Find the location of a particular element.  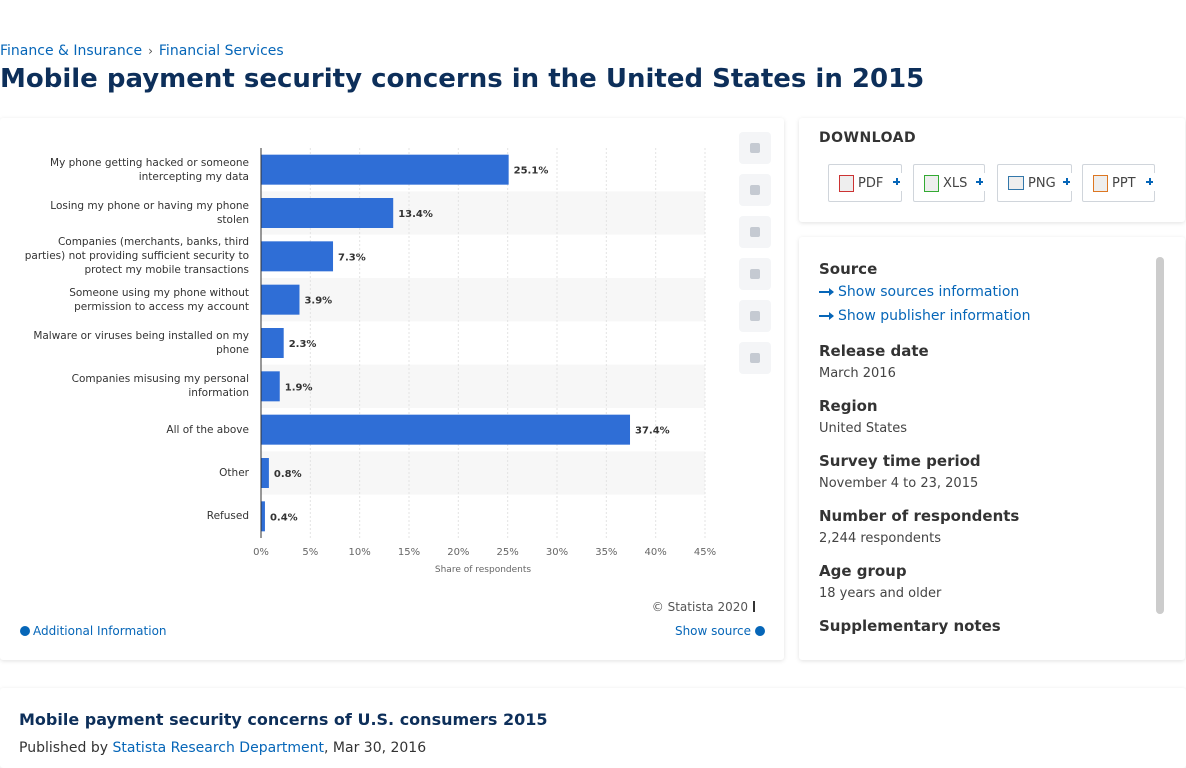

x-tick-label: 0% is located at coordinates (261, 552).